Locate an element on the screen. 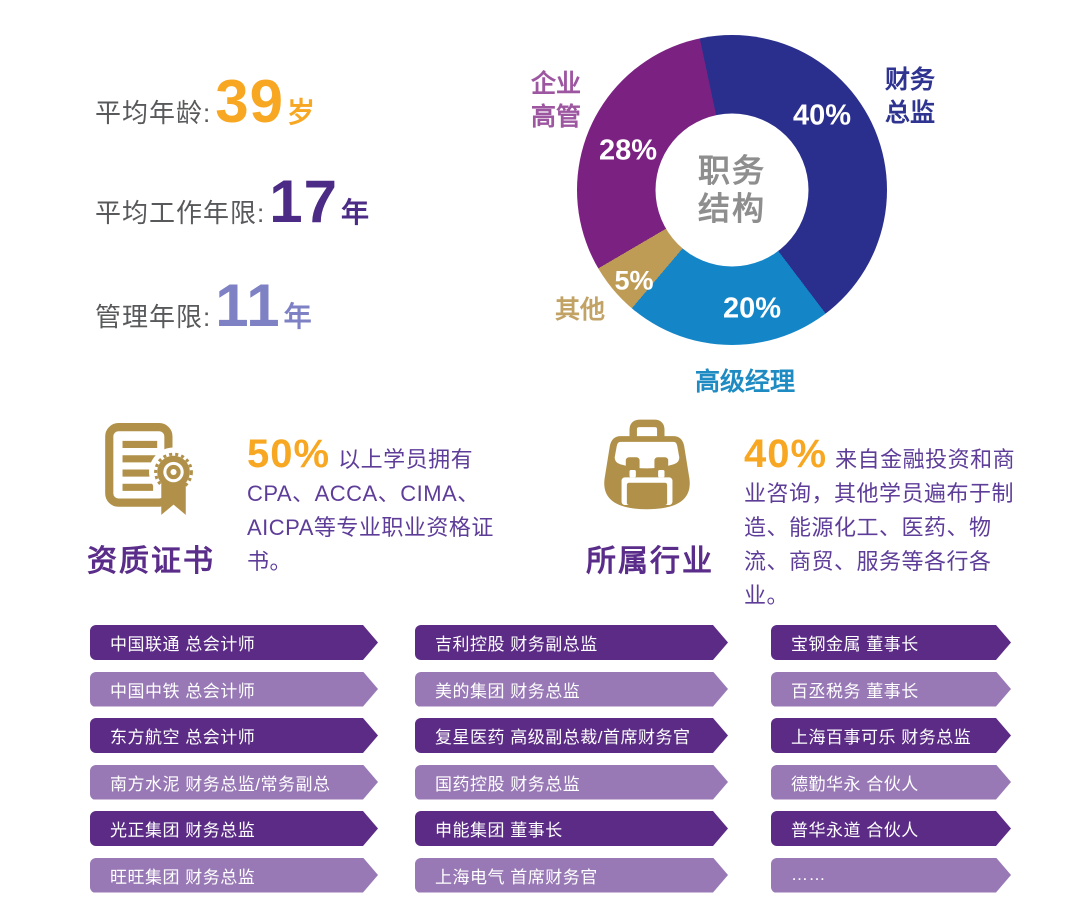 Image resolution: width=1080 pixels, height=914 pixels. stat-label: 平均年龄: is located at coordinates (153, 113).